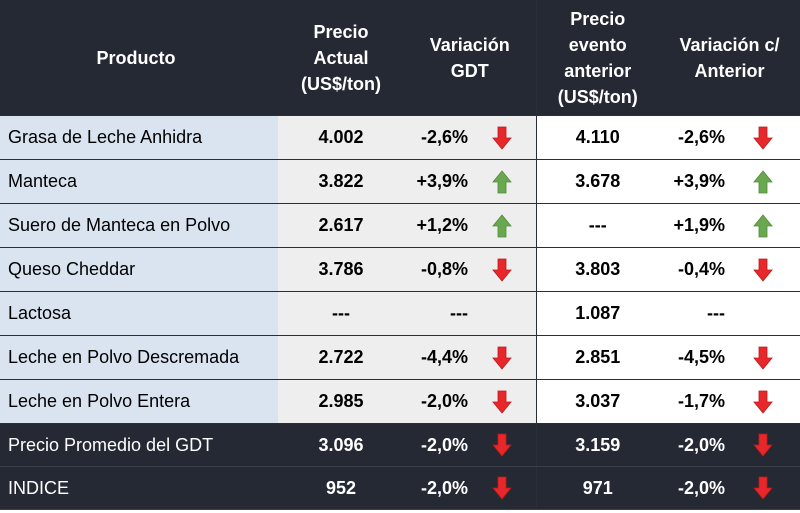 This screenshot has width=800, height=513. What do you see at coordinates (729, 313) in the screenshot?
I see `variation-previous: ---` at bounding box center [729, 313].